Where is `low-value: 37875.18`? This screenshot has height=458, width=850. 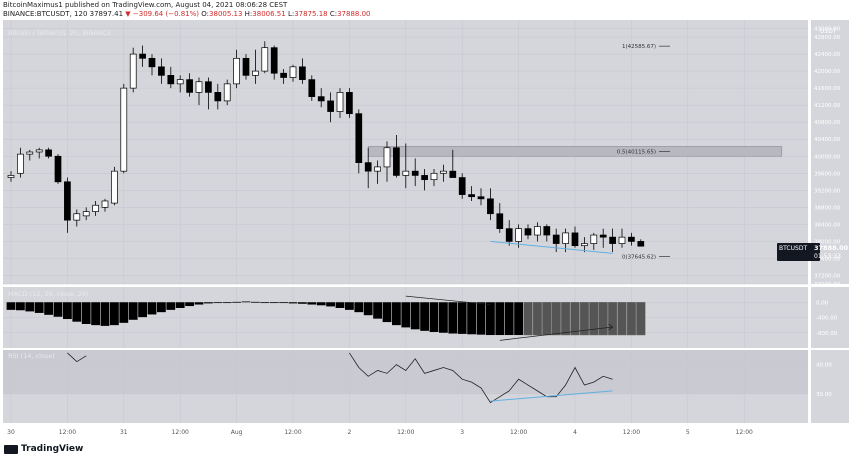 low-value: 37875.18 is located at coordinates (311, 14).